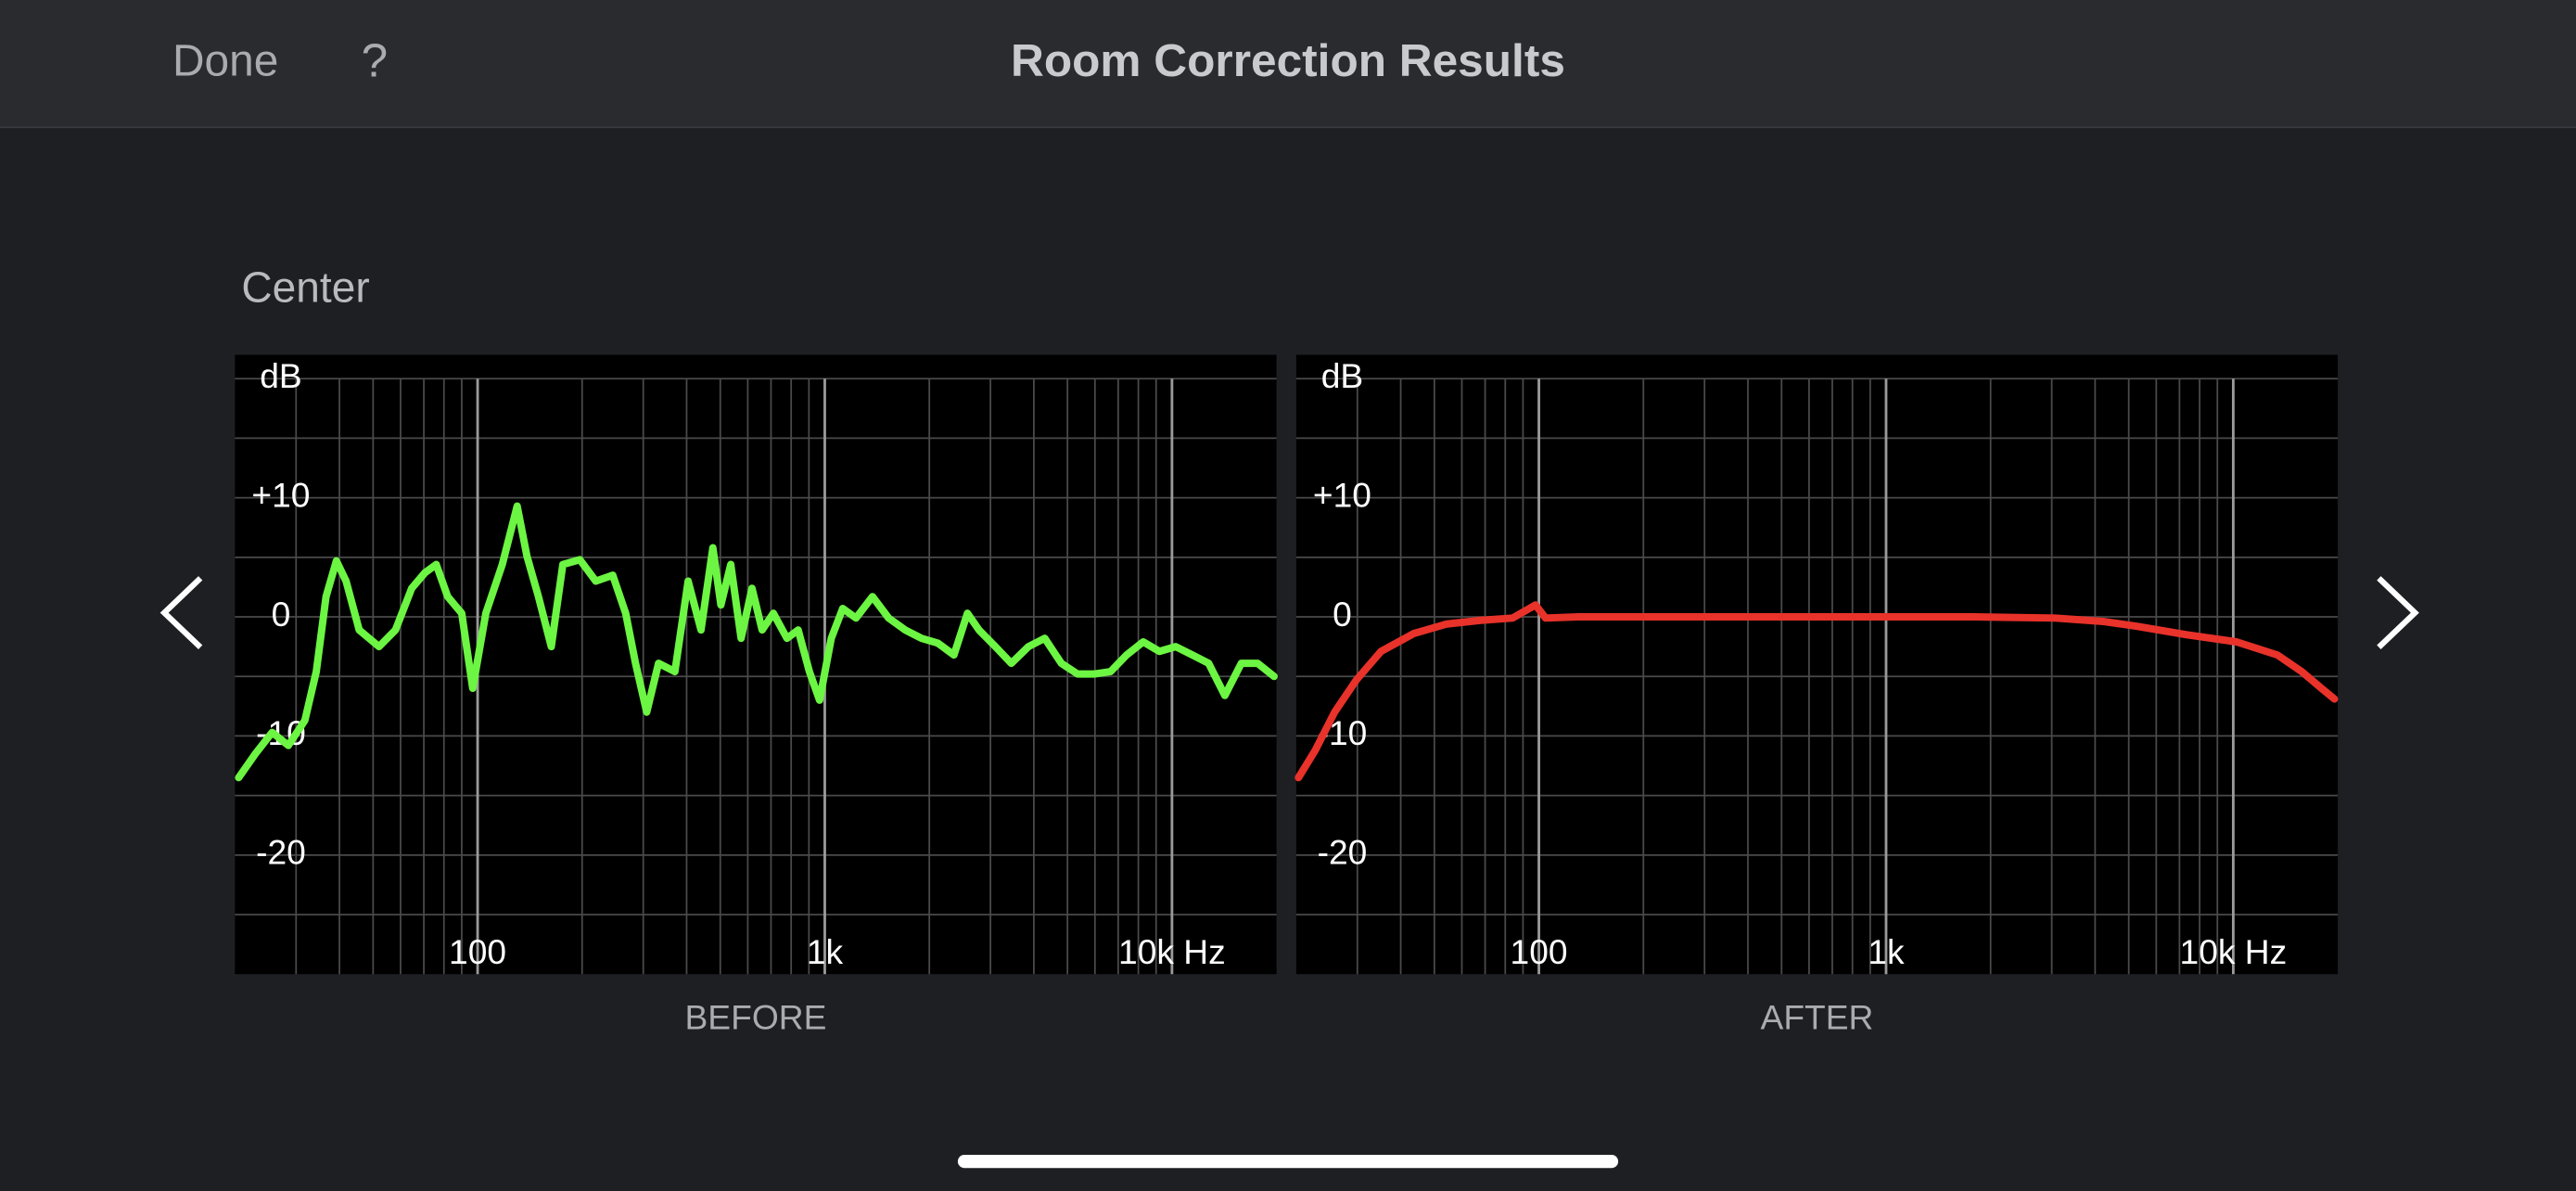 The width and height of the screenshot is (2576, 1191). I want to click on previous-arrow, so click(181, 613).